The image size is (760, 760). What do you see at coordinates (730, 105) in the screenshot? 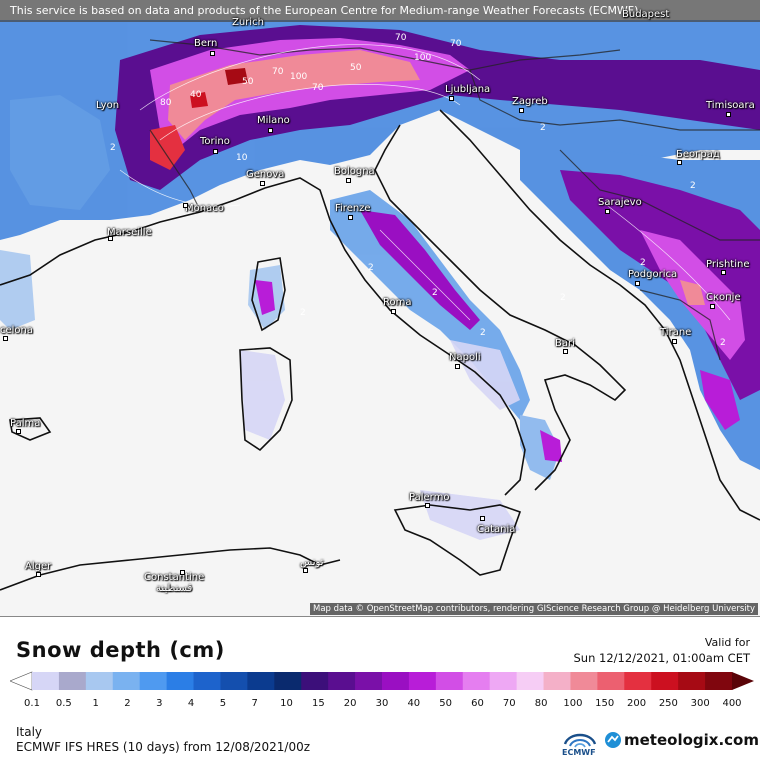
I see `city-label: Timisoara` at bounding box center [730, 105].